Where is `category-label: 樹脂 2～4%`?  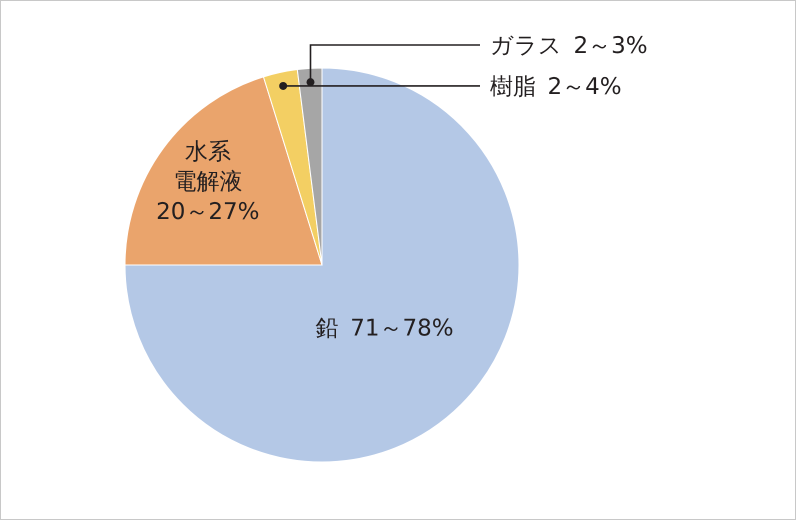
category-label: 樹脂 2～4% is located at coordinates (556, 87).